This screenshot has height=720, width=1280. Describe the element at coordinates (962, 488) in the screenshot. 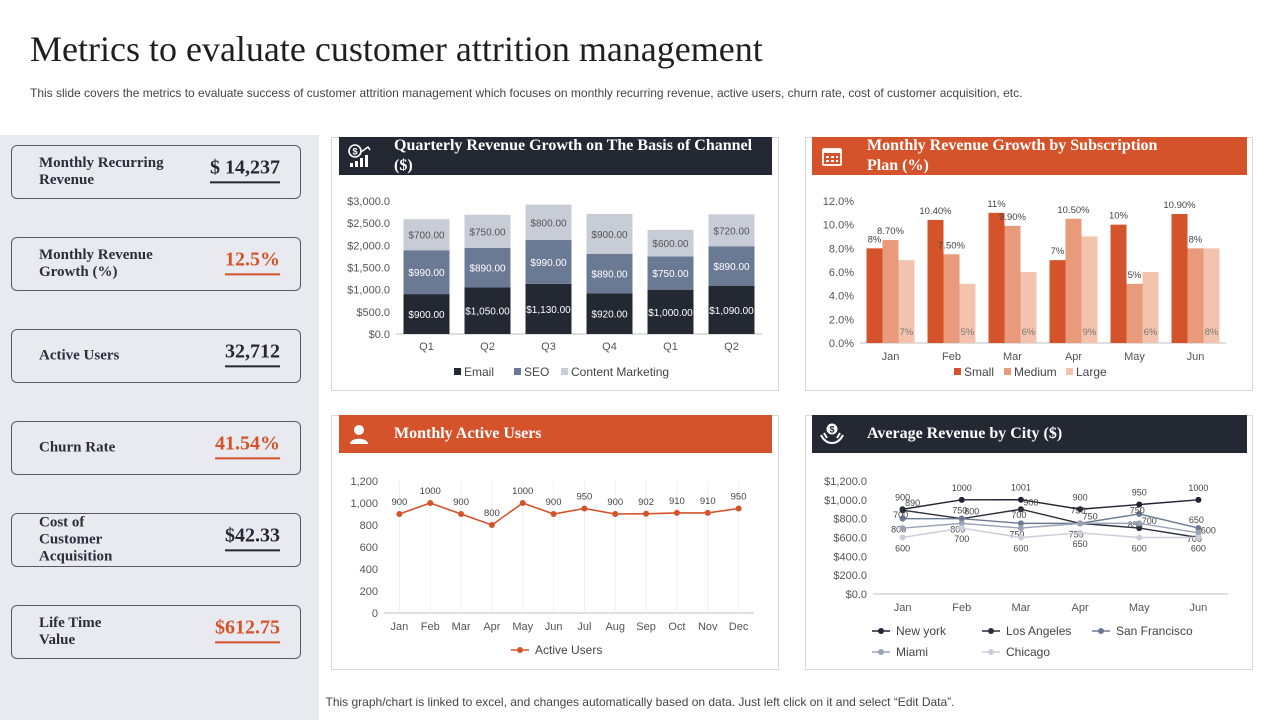

I see `data-label: 1000` at that location.